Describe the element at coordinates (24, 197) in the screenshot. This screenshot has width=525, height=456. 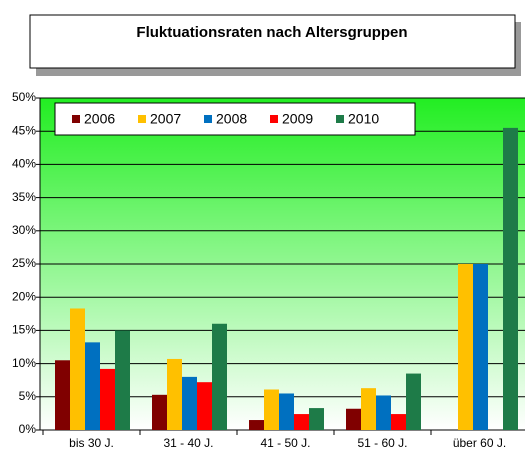
I see `y-tick-label: 35%` at that location.